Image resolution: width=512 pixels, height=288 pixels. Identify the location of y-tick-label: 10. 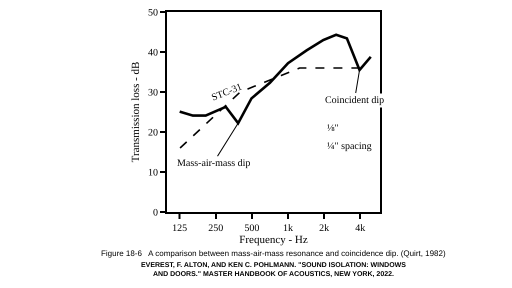
(153, 173).